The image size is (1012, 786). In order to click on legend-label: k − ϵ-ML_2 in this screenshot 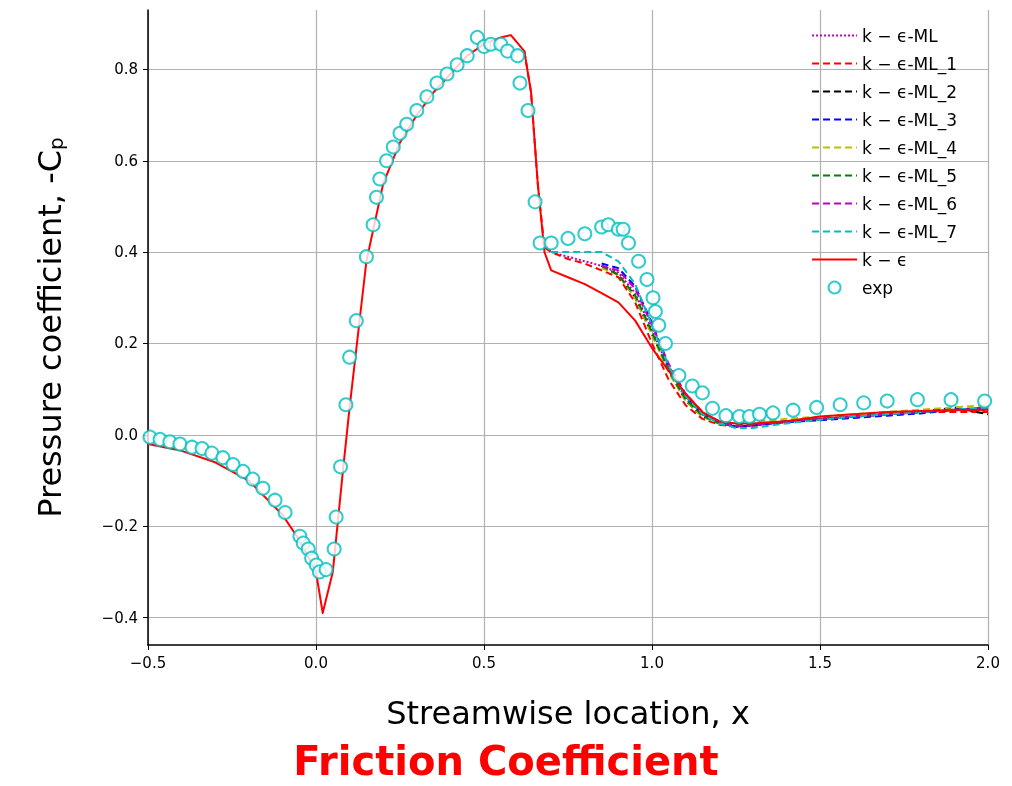, I will do `click(910, 92)`.